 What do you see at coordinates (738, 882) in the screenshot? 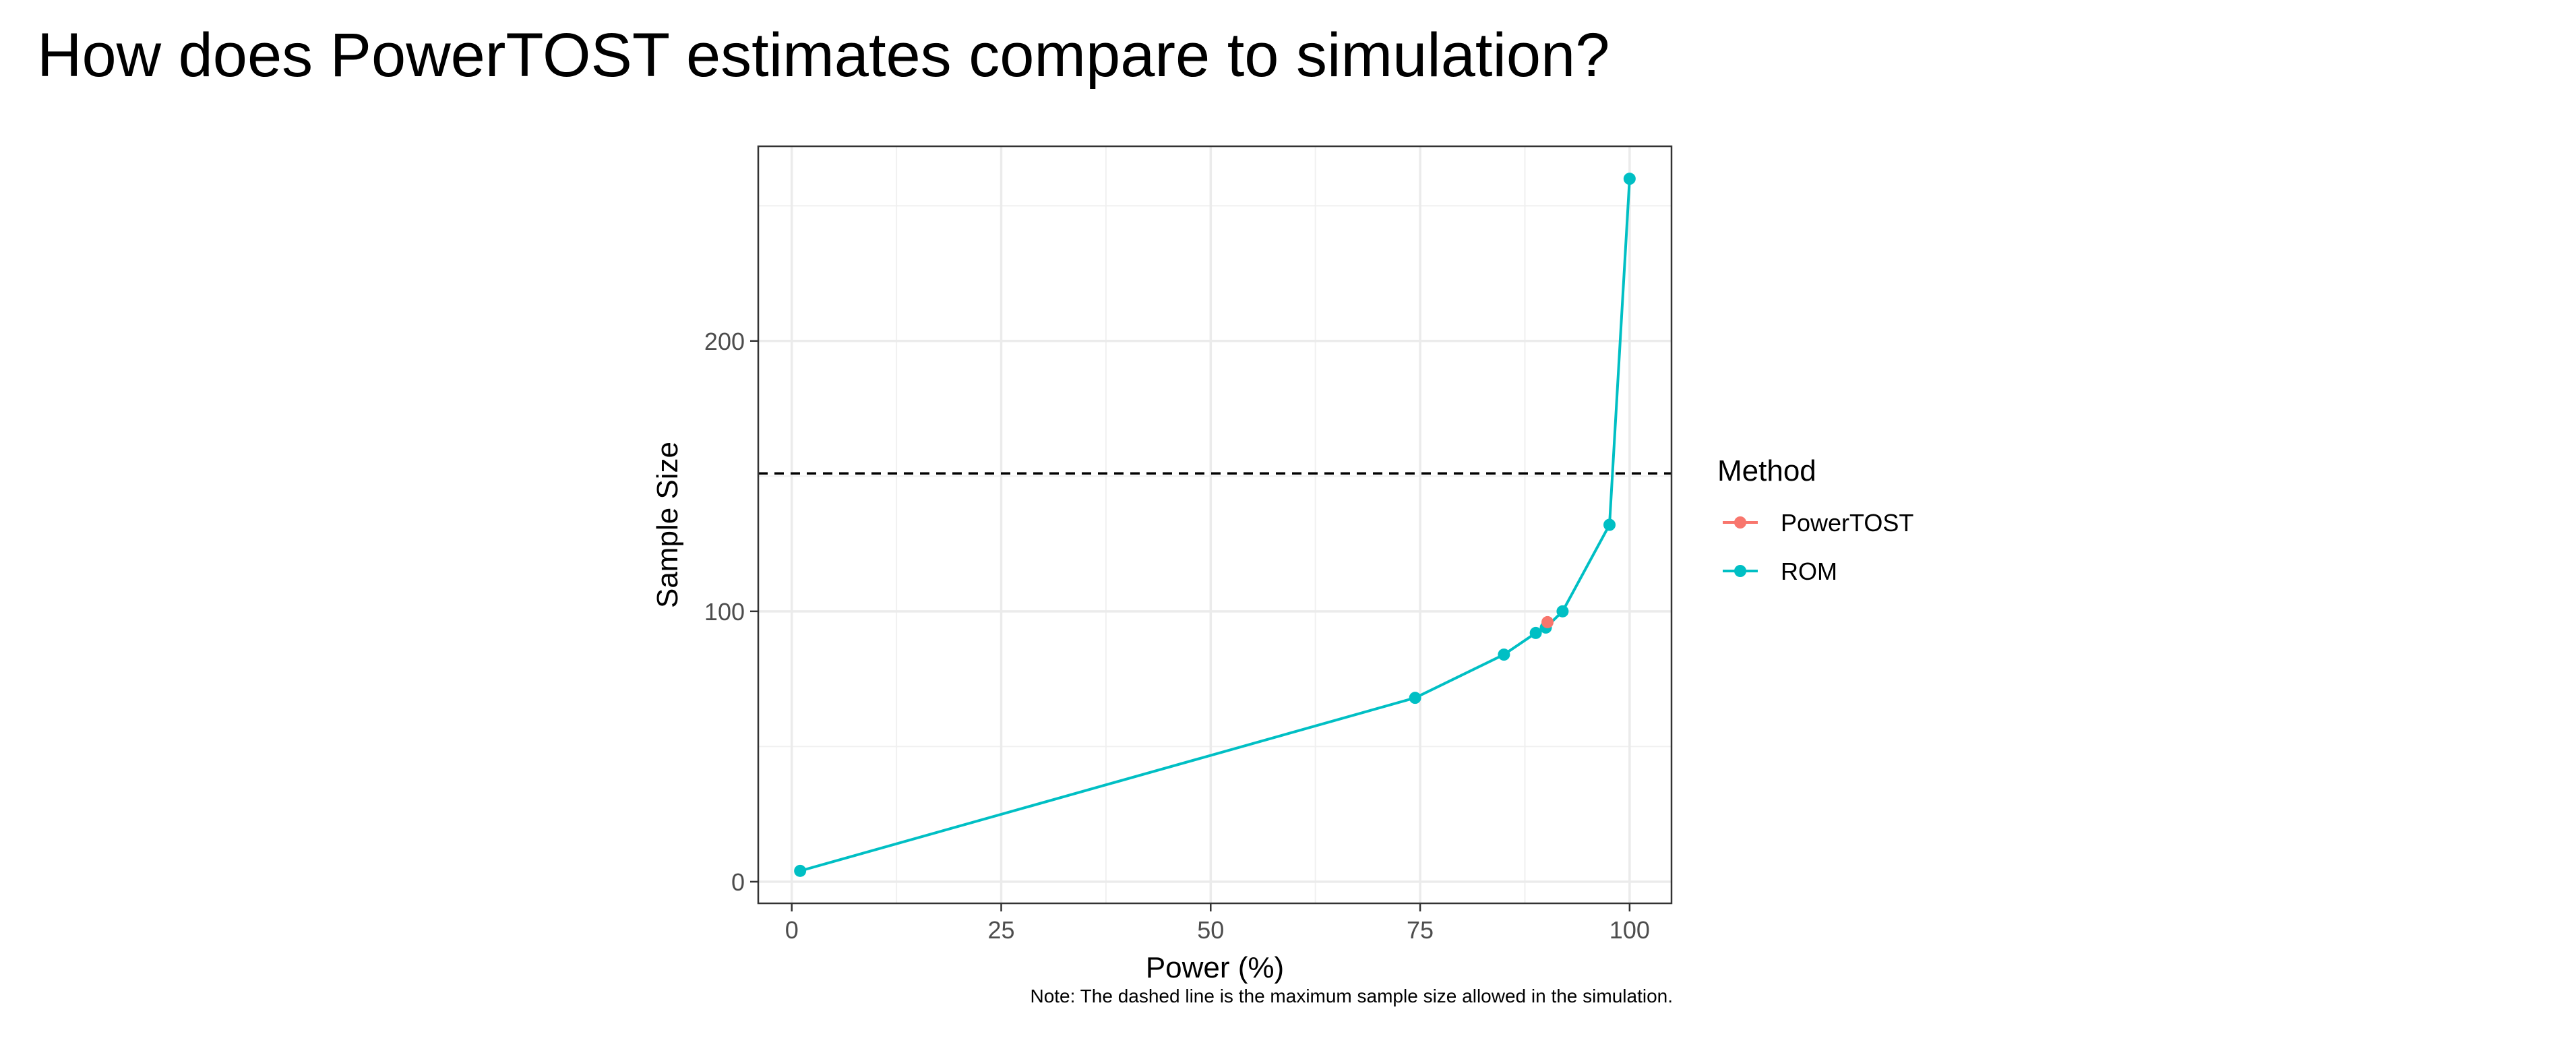
I see `y-tick-label: 0` at bounding box center [738, 882].